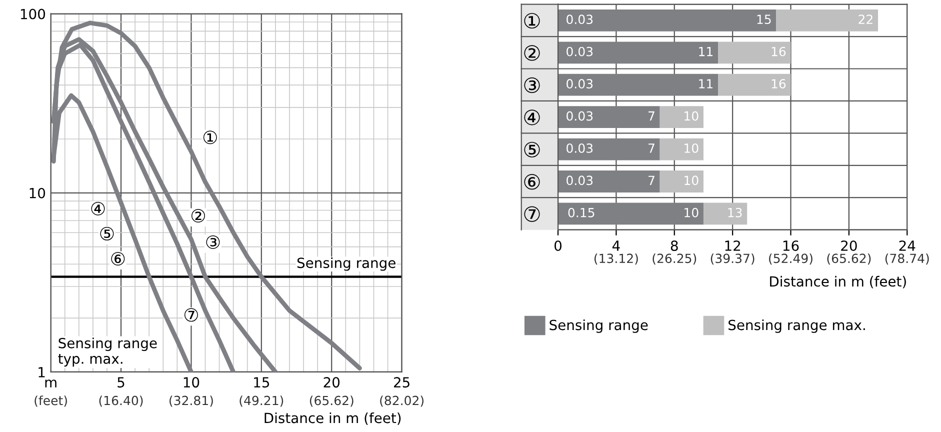  Describe the element at coordinates (791, 245) in the screenshot. I see `x-tick-label: 16` at that location.